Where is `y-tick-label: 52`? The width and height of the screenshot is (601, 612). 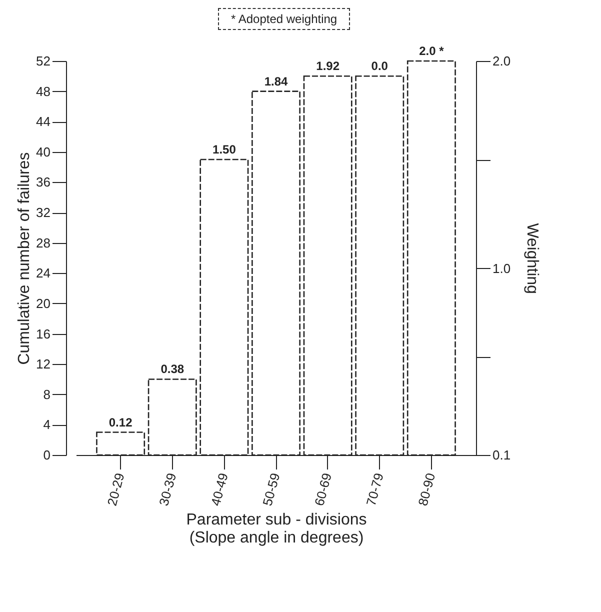 y-tick-label: 52 is located at coordinates (43, 61).